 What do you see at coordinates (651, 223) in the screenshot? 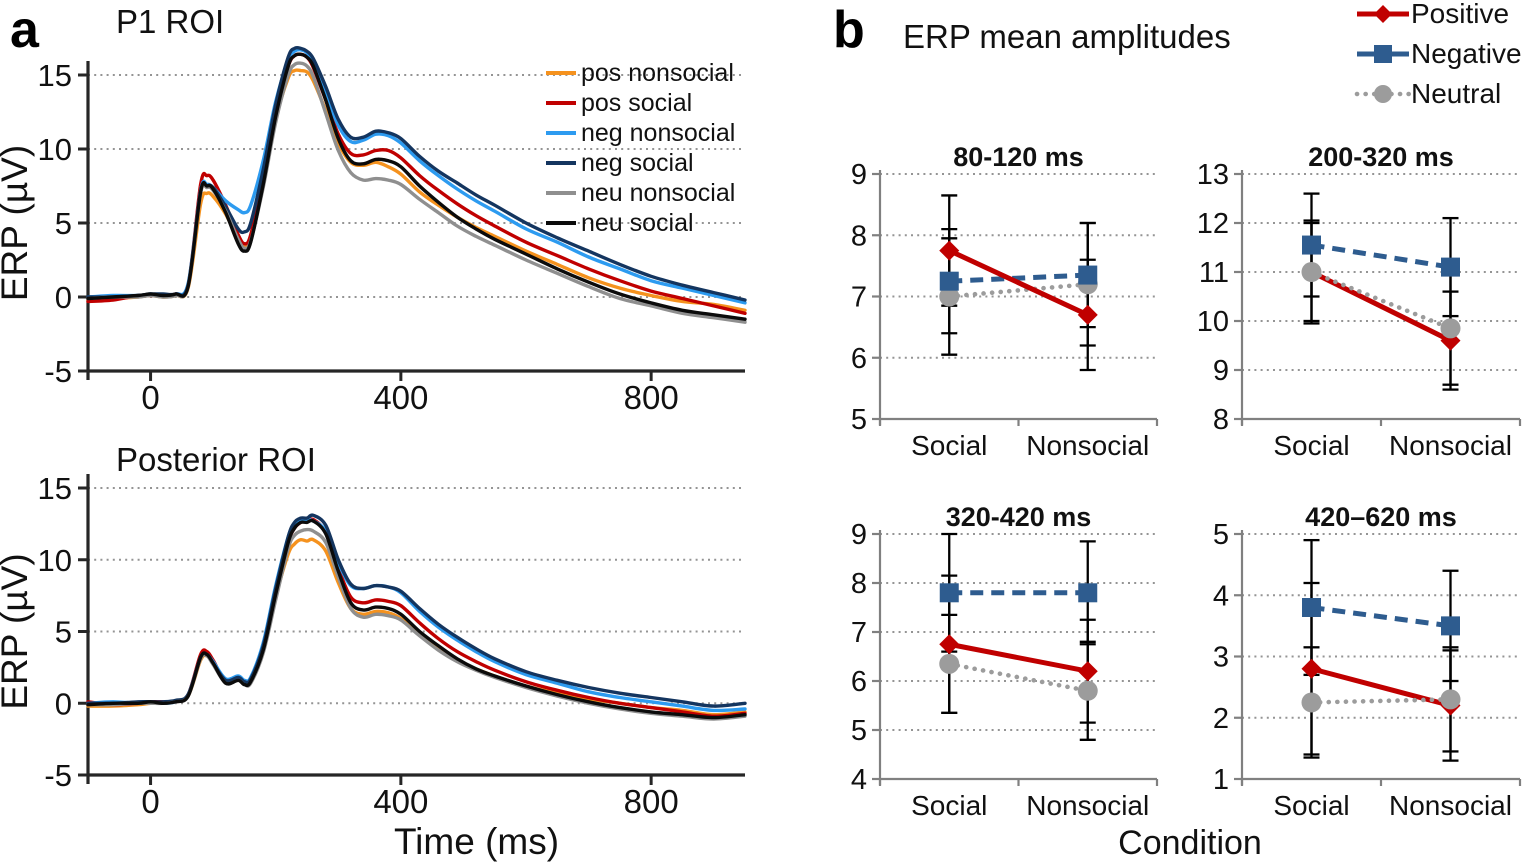
I see `legend-item-neu-social: neu social` at bounding box center [651, 223].